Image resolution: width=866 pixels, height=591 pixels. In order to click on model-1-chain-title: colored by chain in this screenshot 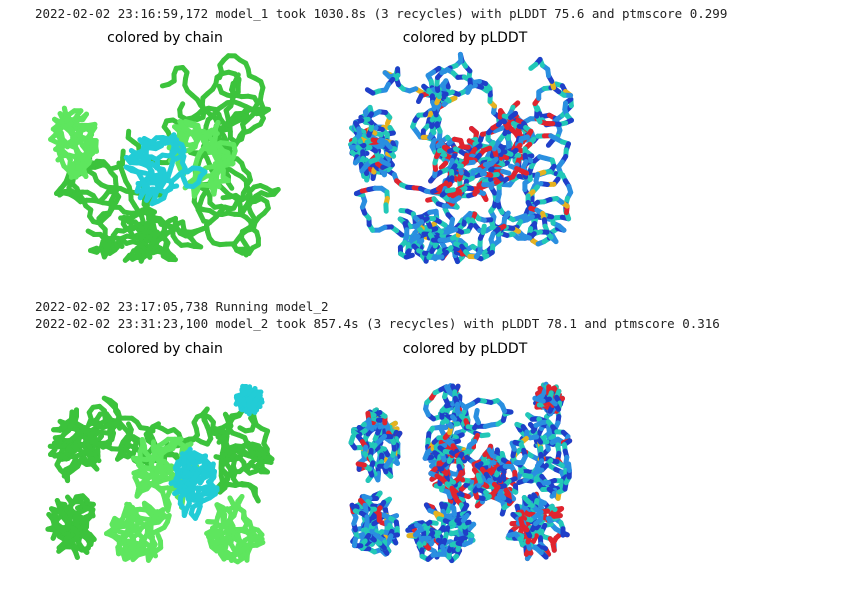, I will do `click(165, 38)`.